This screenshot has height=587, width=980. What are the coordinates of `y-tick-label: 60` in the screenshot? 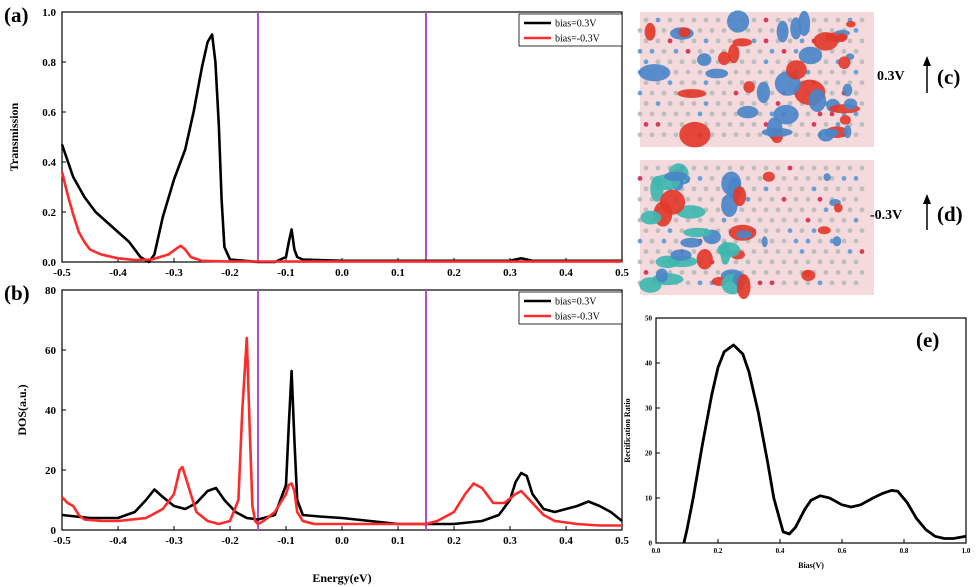 It's located at (51, 351).